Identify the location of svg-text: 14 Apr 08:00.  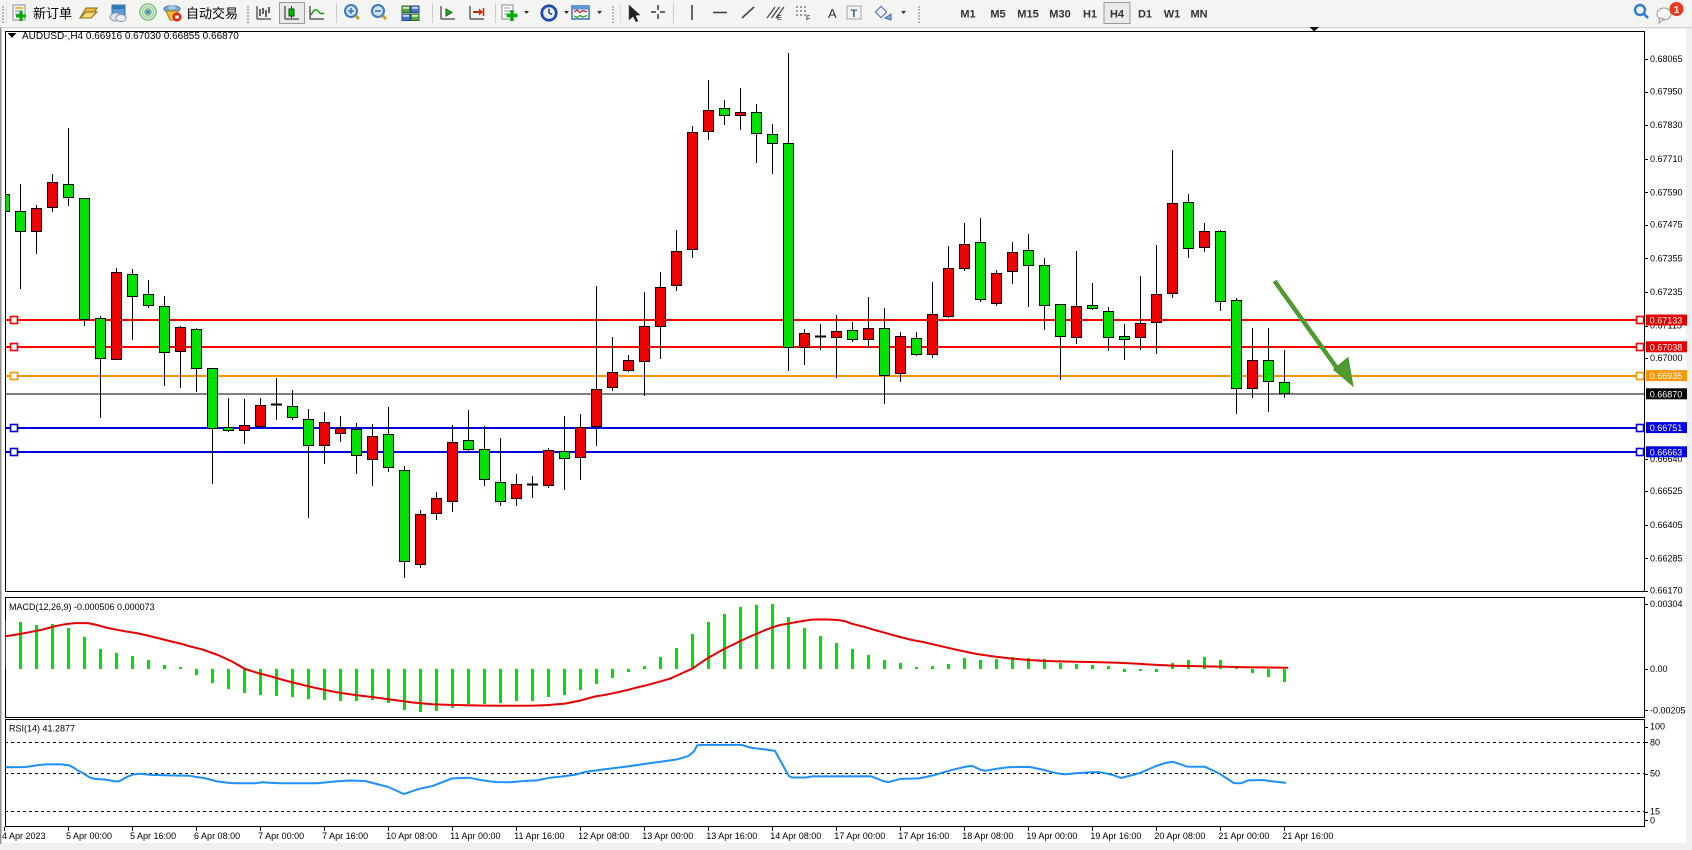
(795, 836).